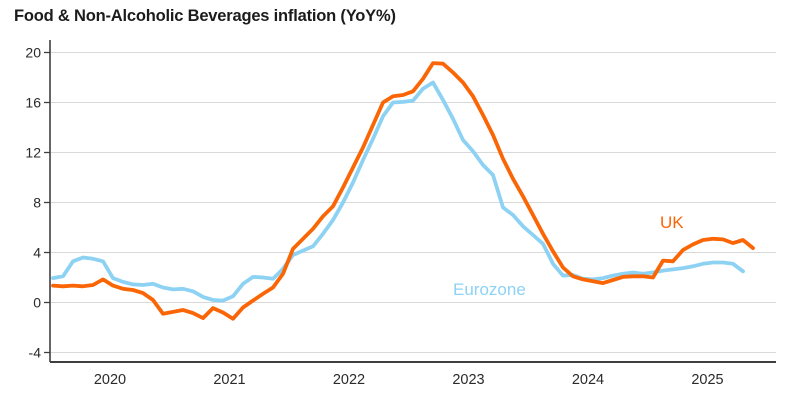  I want to click on x-tick-label: 2021, so click(229, 380).